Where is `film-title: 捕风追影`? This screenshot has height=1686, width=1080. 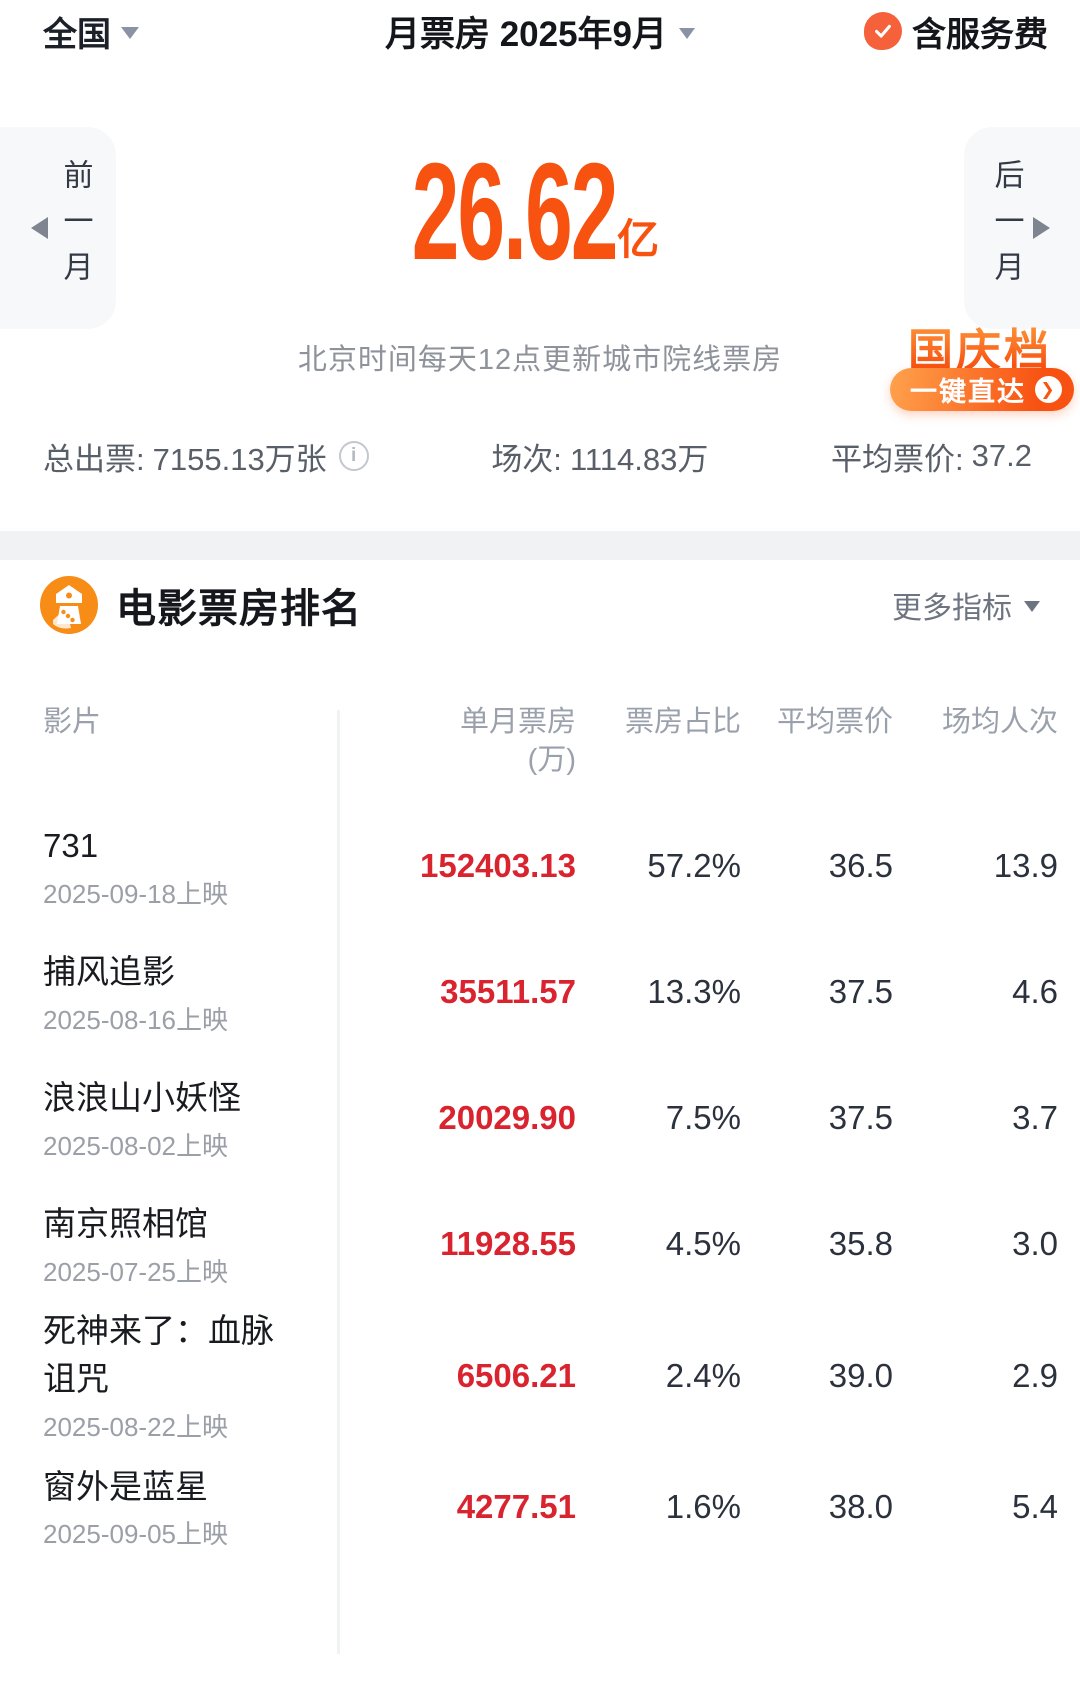
film-title: 捕风追影 is located at coordinates (109, 971).